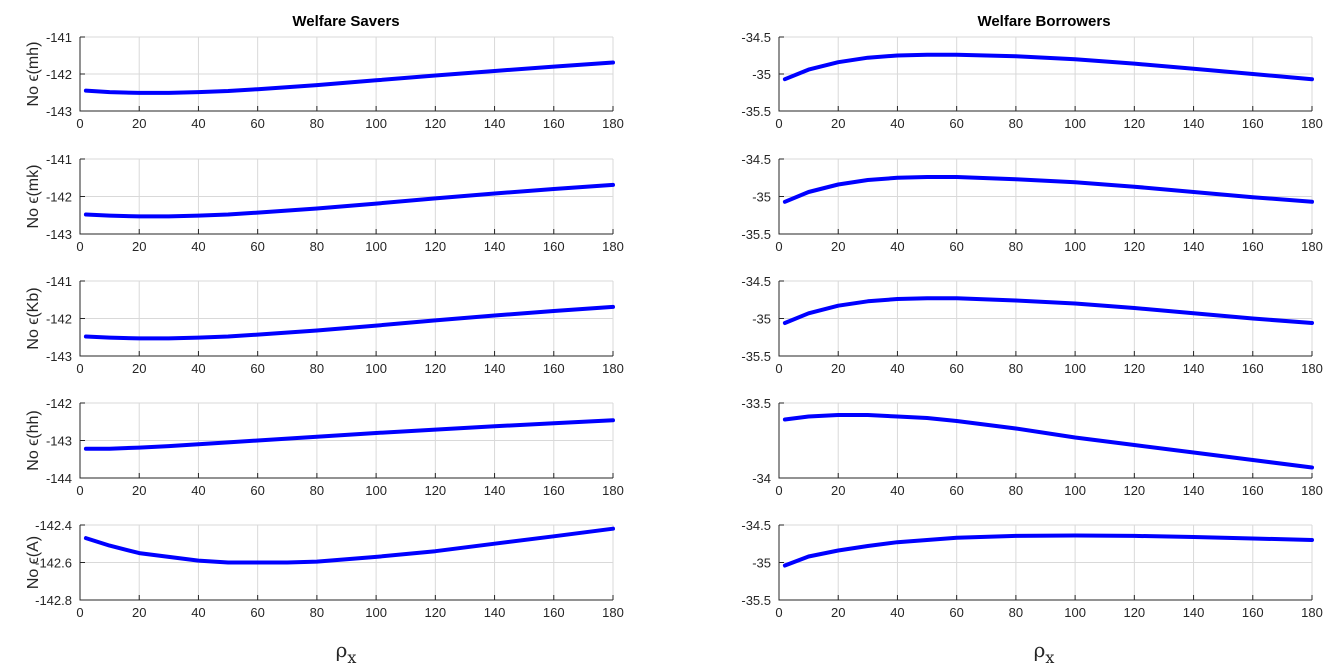  I want to click on y-axis-label: No ϵ(mh), so click(33, 74).